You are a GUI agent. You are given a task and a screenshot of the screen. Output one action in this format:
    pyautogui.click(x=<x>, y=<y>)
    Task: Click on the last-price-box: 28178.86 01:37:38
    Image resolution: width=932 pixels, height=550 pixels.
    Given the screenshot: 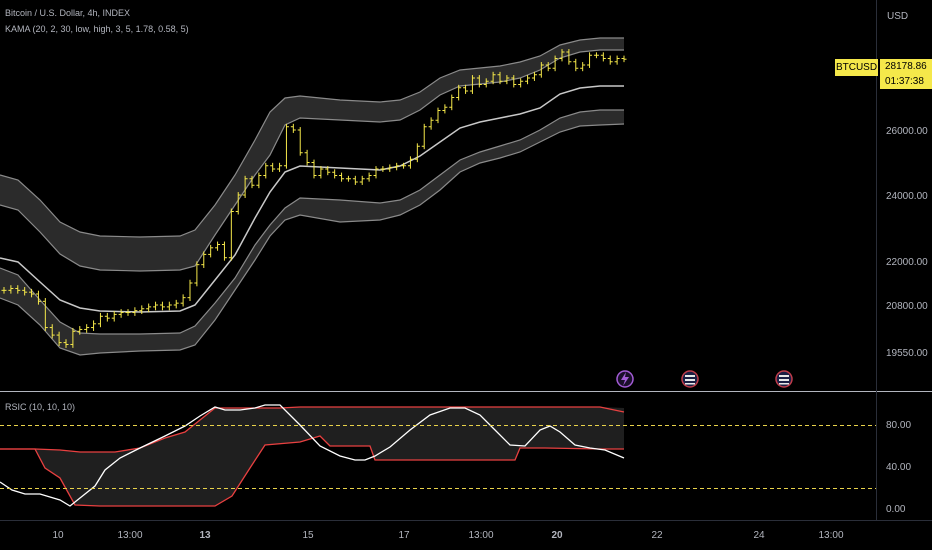 What is the action you would take?
    pyautogui.click(x=906, y=74)
    